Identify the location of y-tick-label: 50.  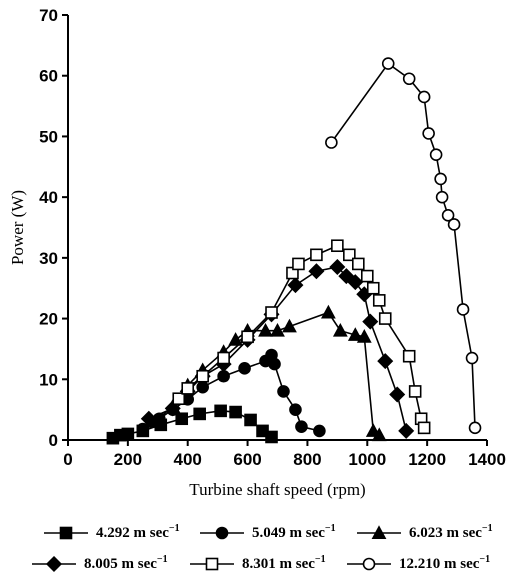
(48, 136).